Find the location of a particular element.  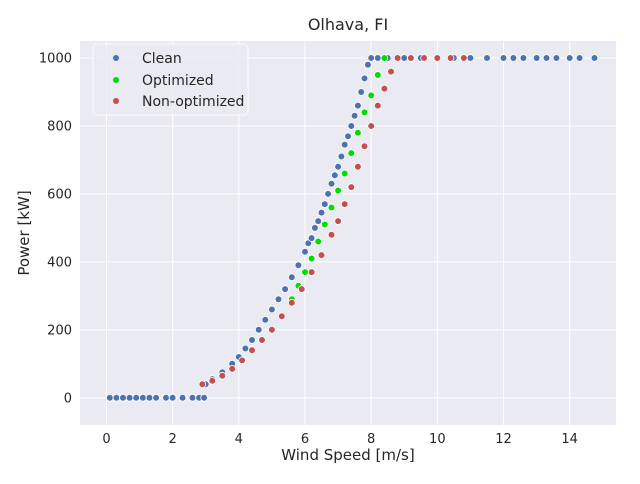

y-tick-label: 200 is located at coordinates (59, 330).